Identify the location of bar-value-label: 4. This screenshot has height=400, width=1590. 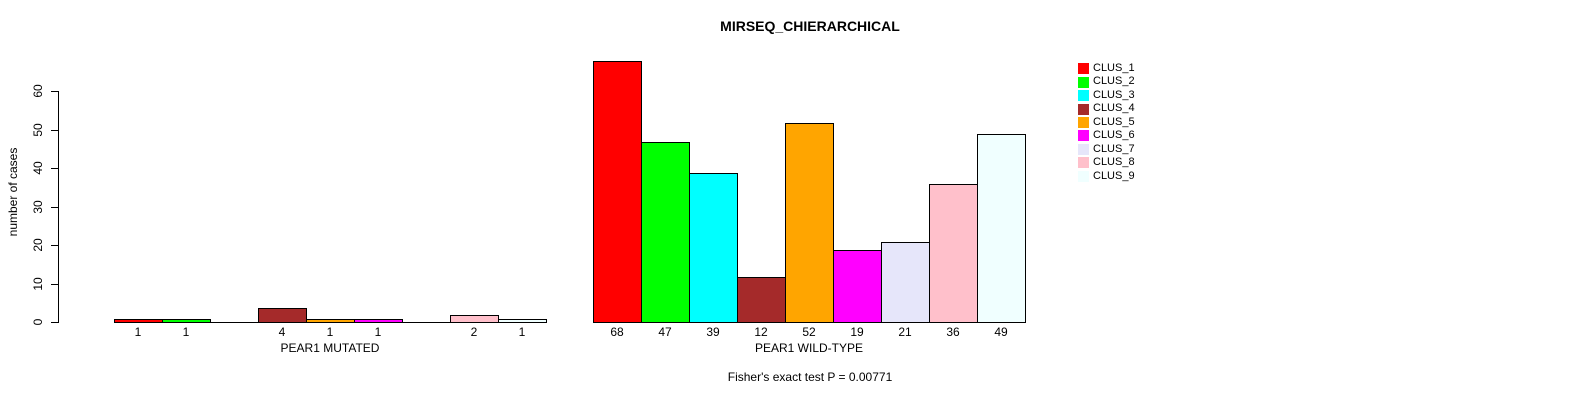
(282, 332).